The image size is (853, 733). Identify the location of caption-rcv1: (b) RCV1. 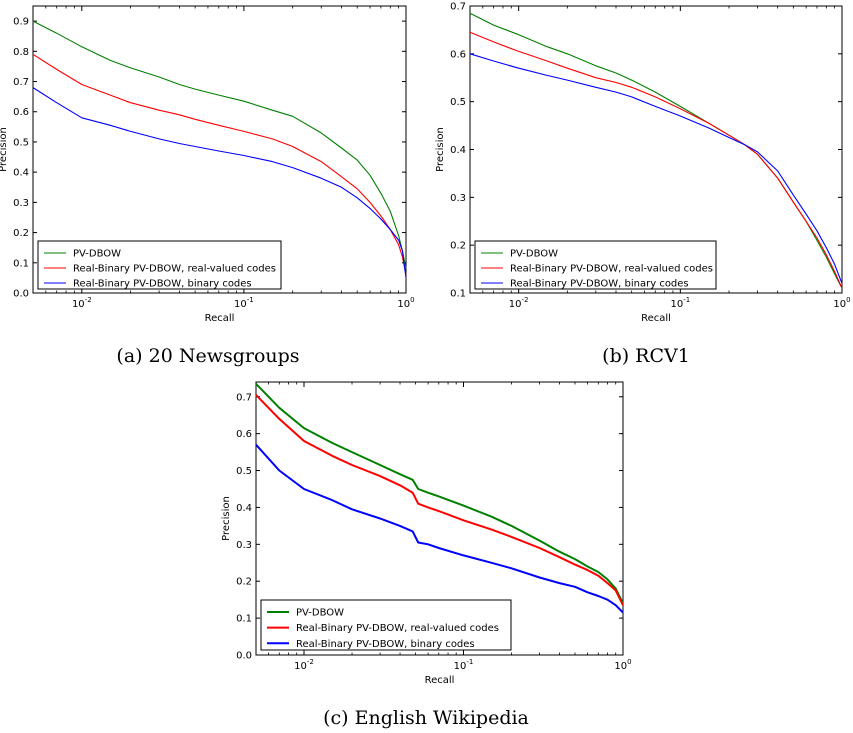
(646, 356).